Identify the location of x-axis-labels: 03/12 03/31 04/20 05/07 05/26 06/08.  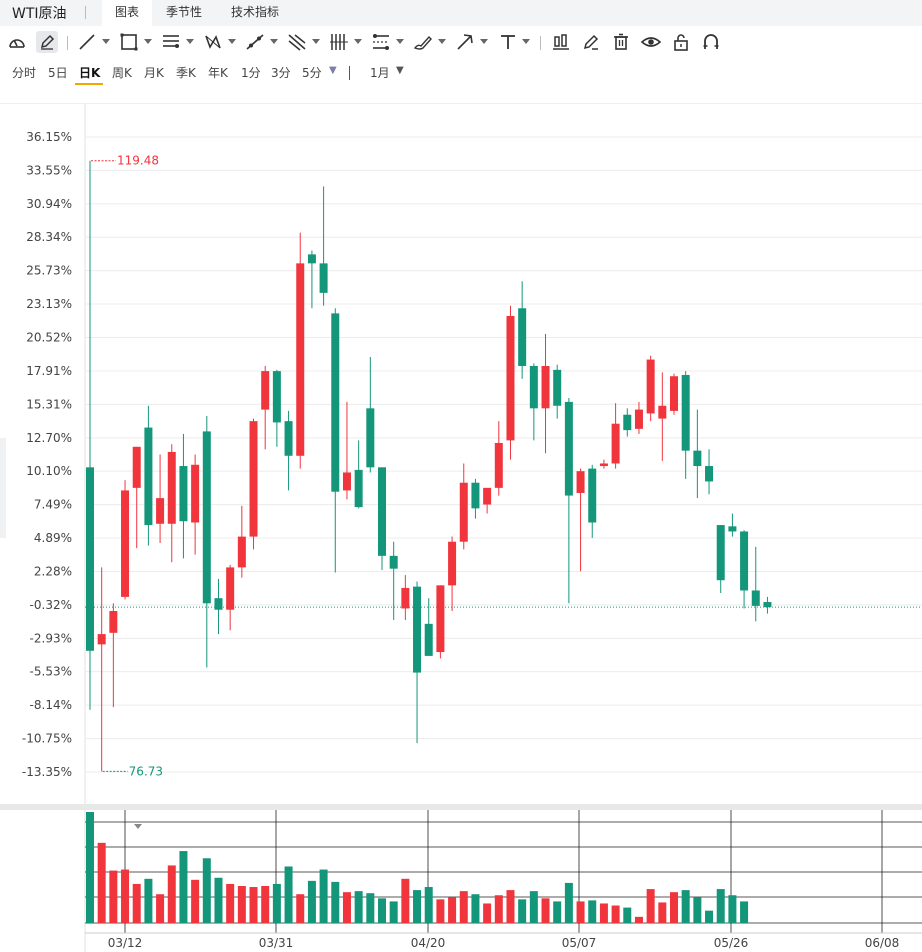
(504, 943).